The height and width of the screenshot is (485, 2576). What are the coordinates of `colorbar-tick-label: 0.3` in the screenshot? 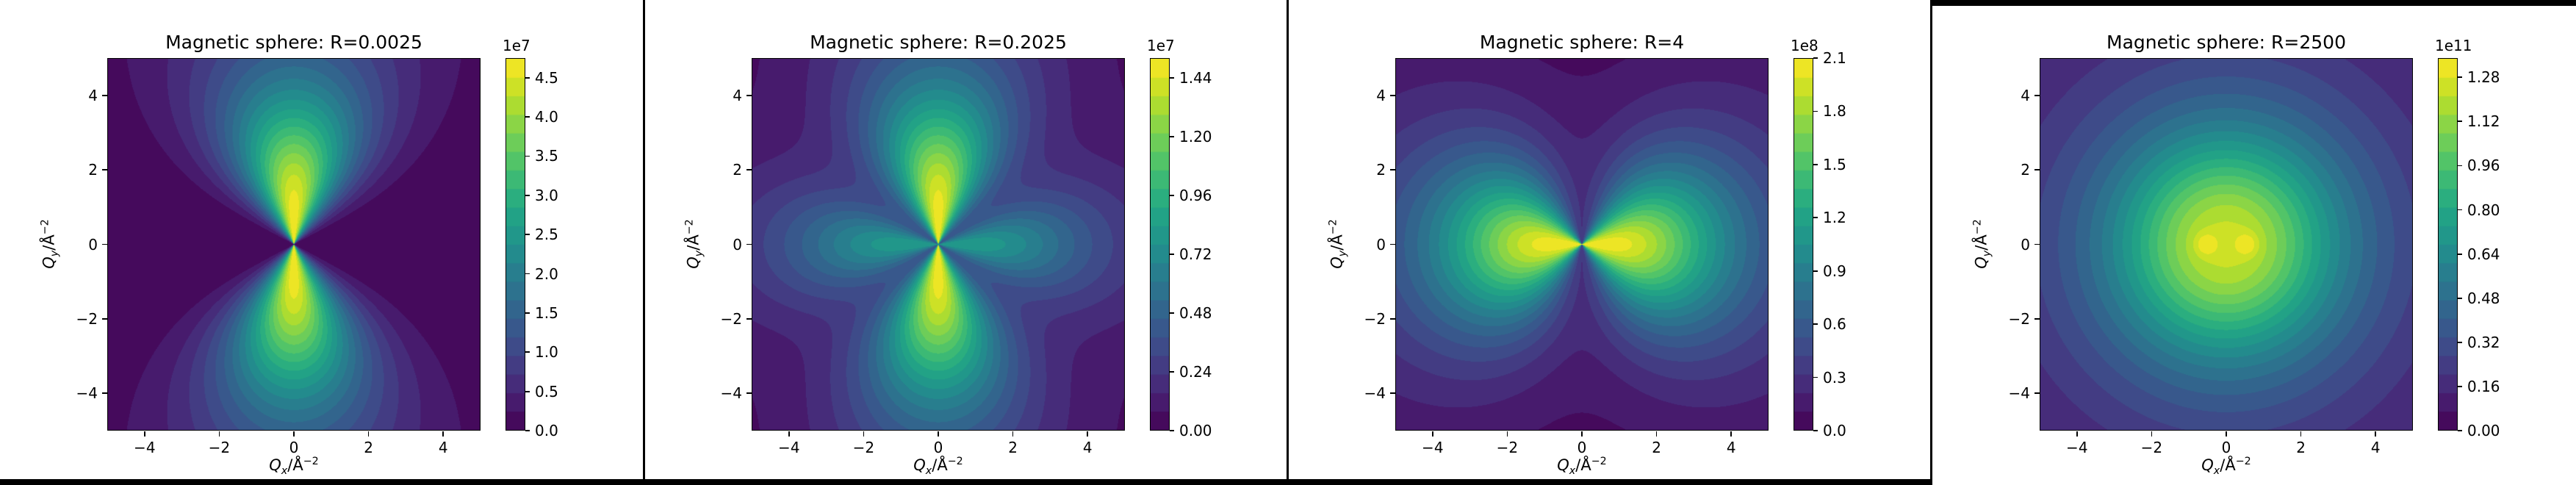 It's located at (1834, 377).